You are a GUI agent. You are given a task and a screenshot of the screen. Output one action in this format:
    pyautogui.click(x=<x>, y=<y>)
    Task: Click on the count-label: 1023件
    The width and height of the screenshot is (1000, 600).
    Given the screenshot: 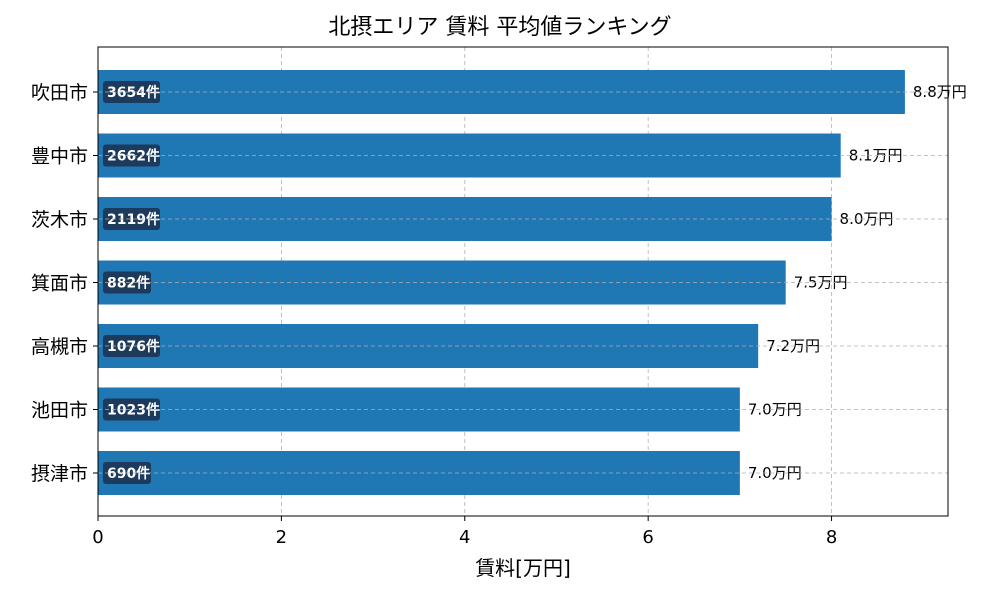 What is the action you would take?
    pyautogui.click(x=133, y=410)
    